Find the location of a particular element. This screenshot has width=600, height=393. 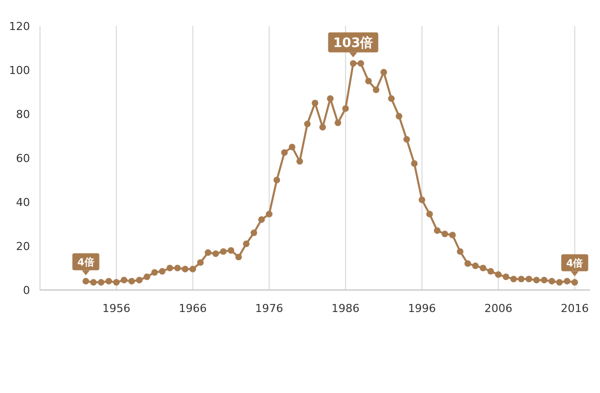

x-tick-label: 2016 is located at coordinates (574, 308).